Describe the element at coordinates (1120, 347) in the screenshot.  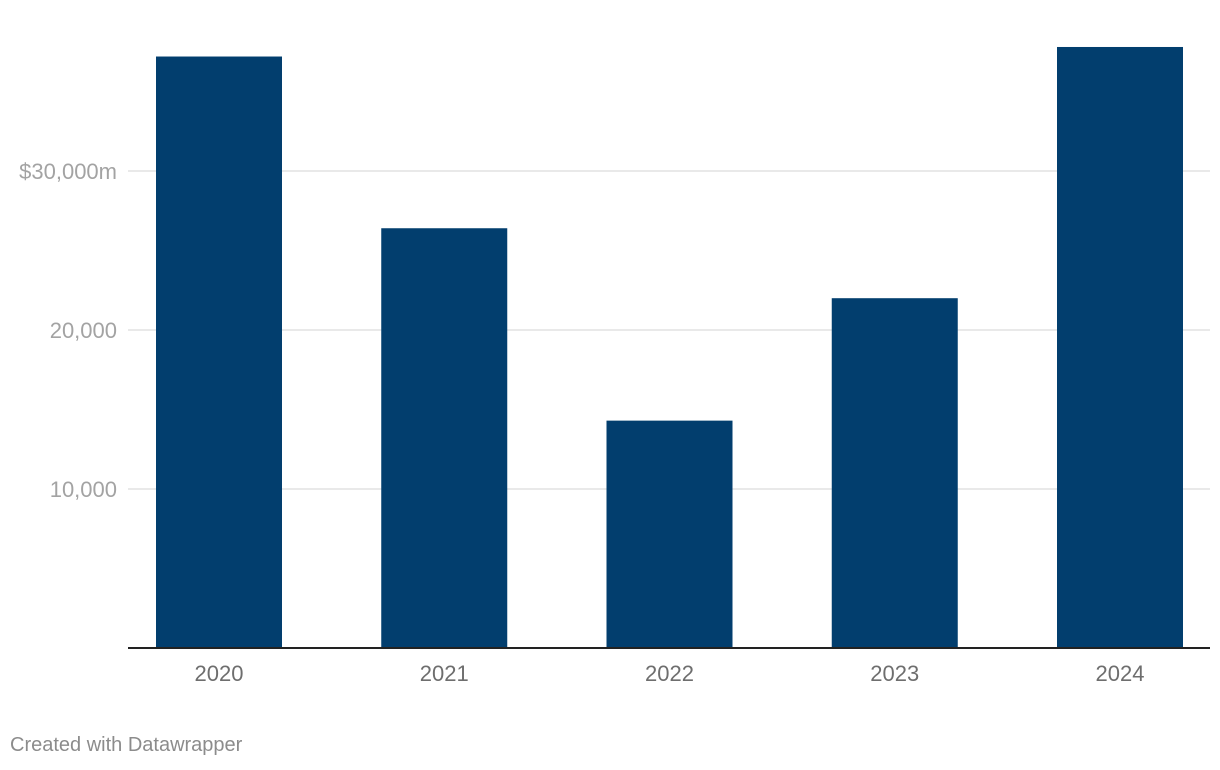
I see `bar-2024` at that location.